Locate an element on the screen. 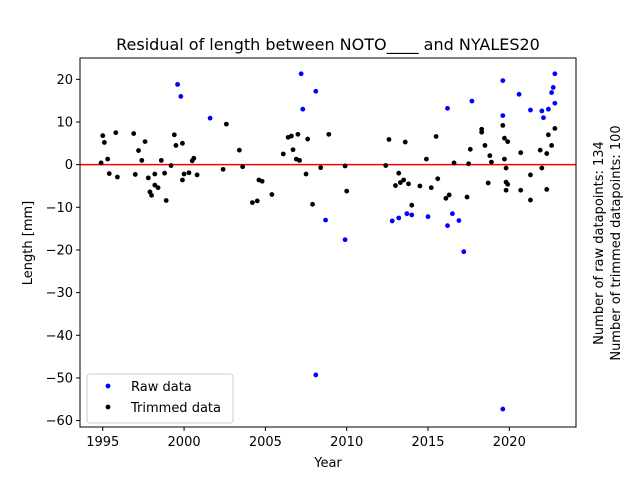 This screenshot has width=640, height=480. y-tick-label: 0 is located at coordinates (69, 165).